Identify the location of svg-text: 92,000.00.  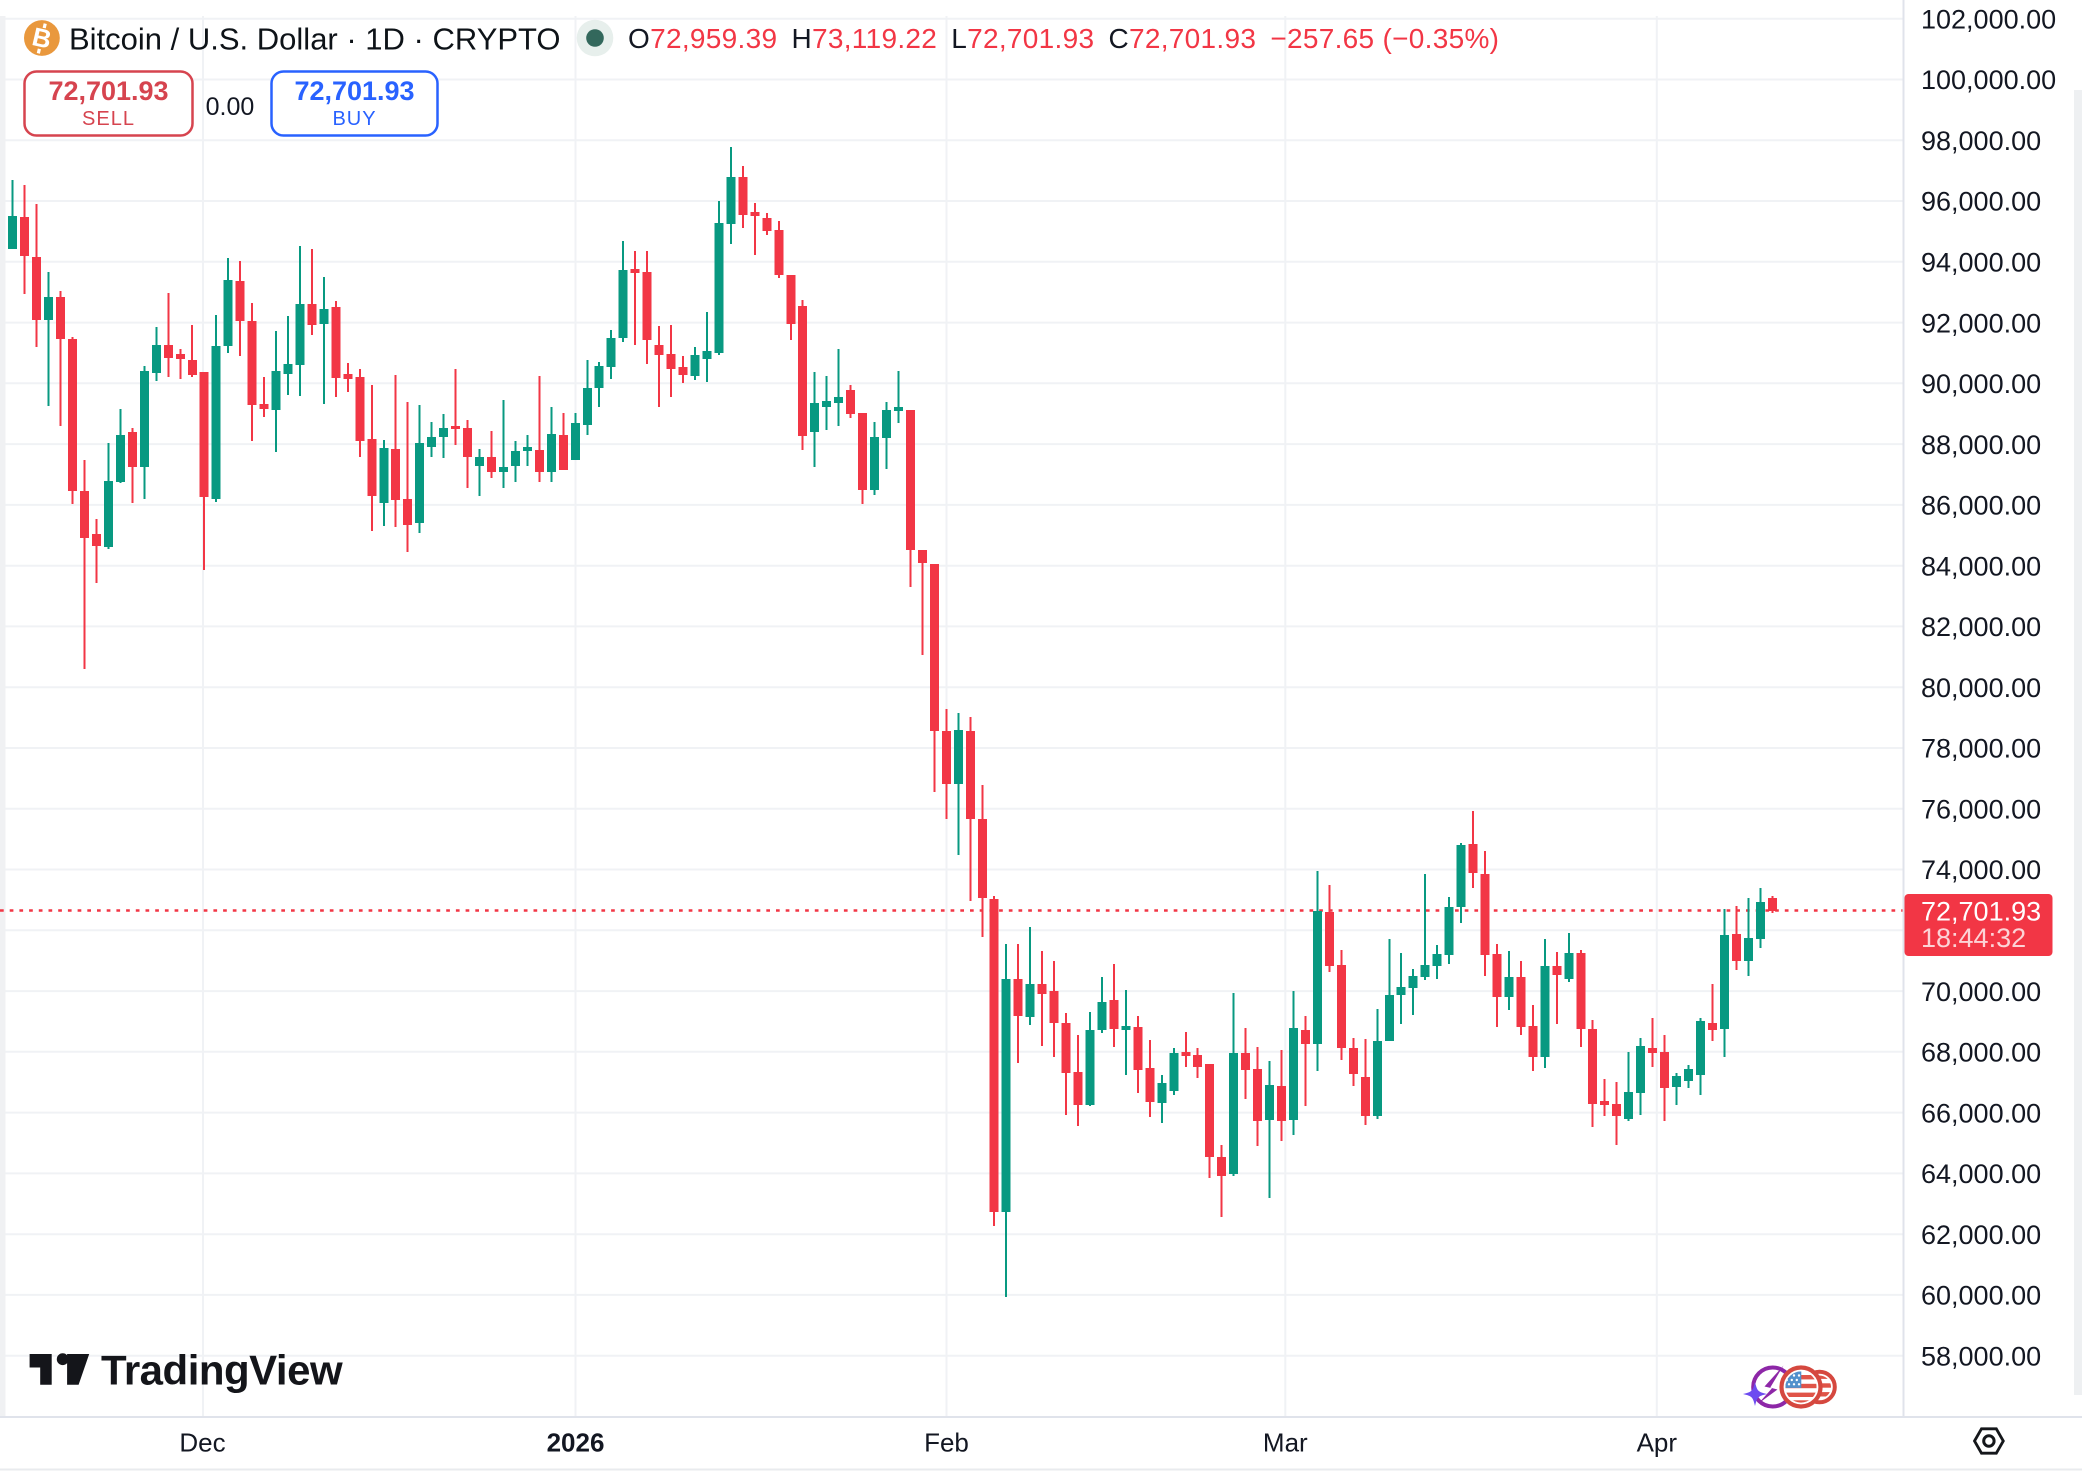
(1981, 323).